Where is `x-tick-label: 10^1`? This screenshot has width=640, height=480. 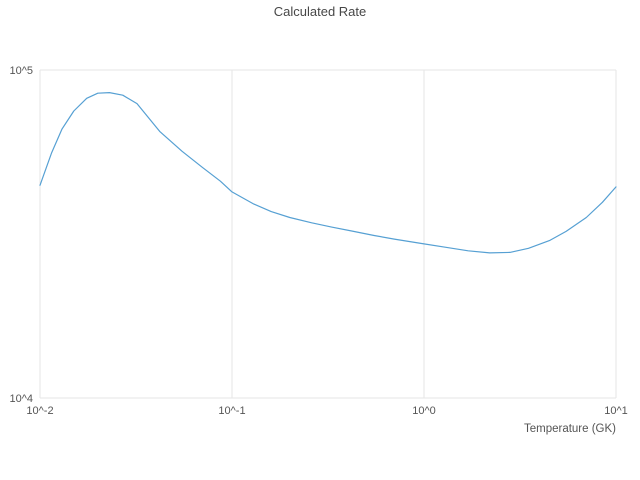
x-tick-label: 10^1 is located at coordinates (616, 411).